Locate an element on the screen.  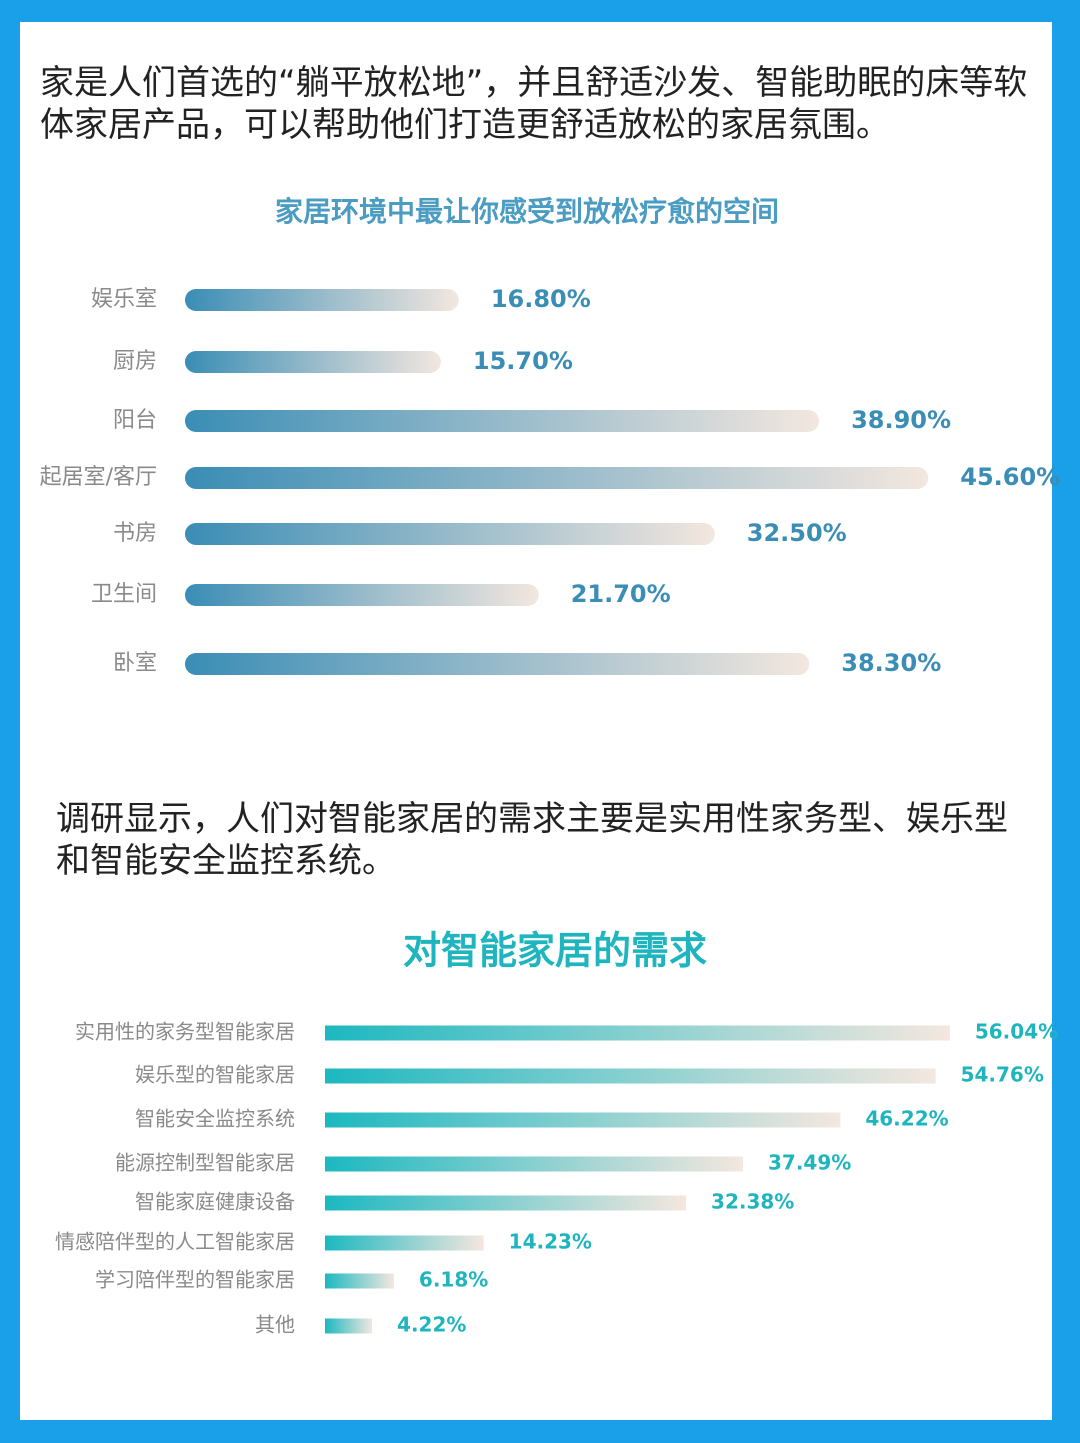
category-label: 娱乐室 is located at coordinates (124, 299).